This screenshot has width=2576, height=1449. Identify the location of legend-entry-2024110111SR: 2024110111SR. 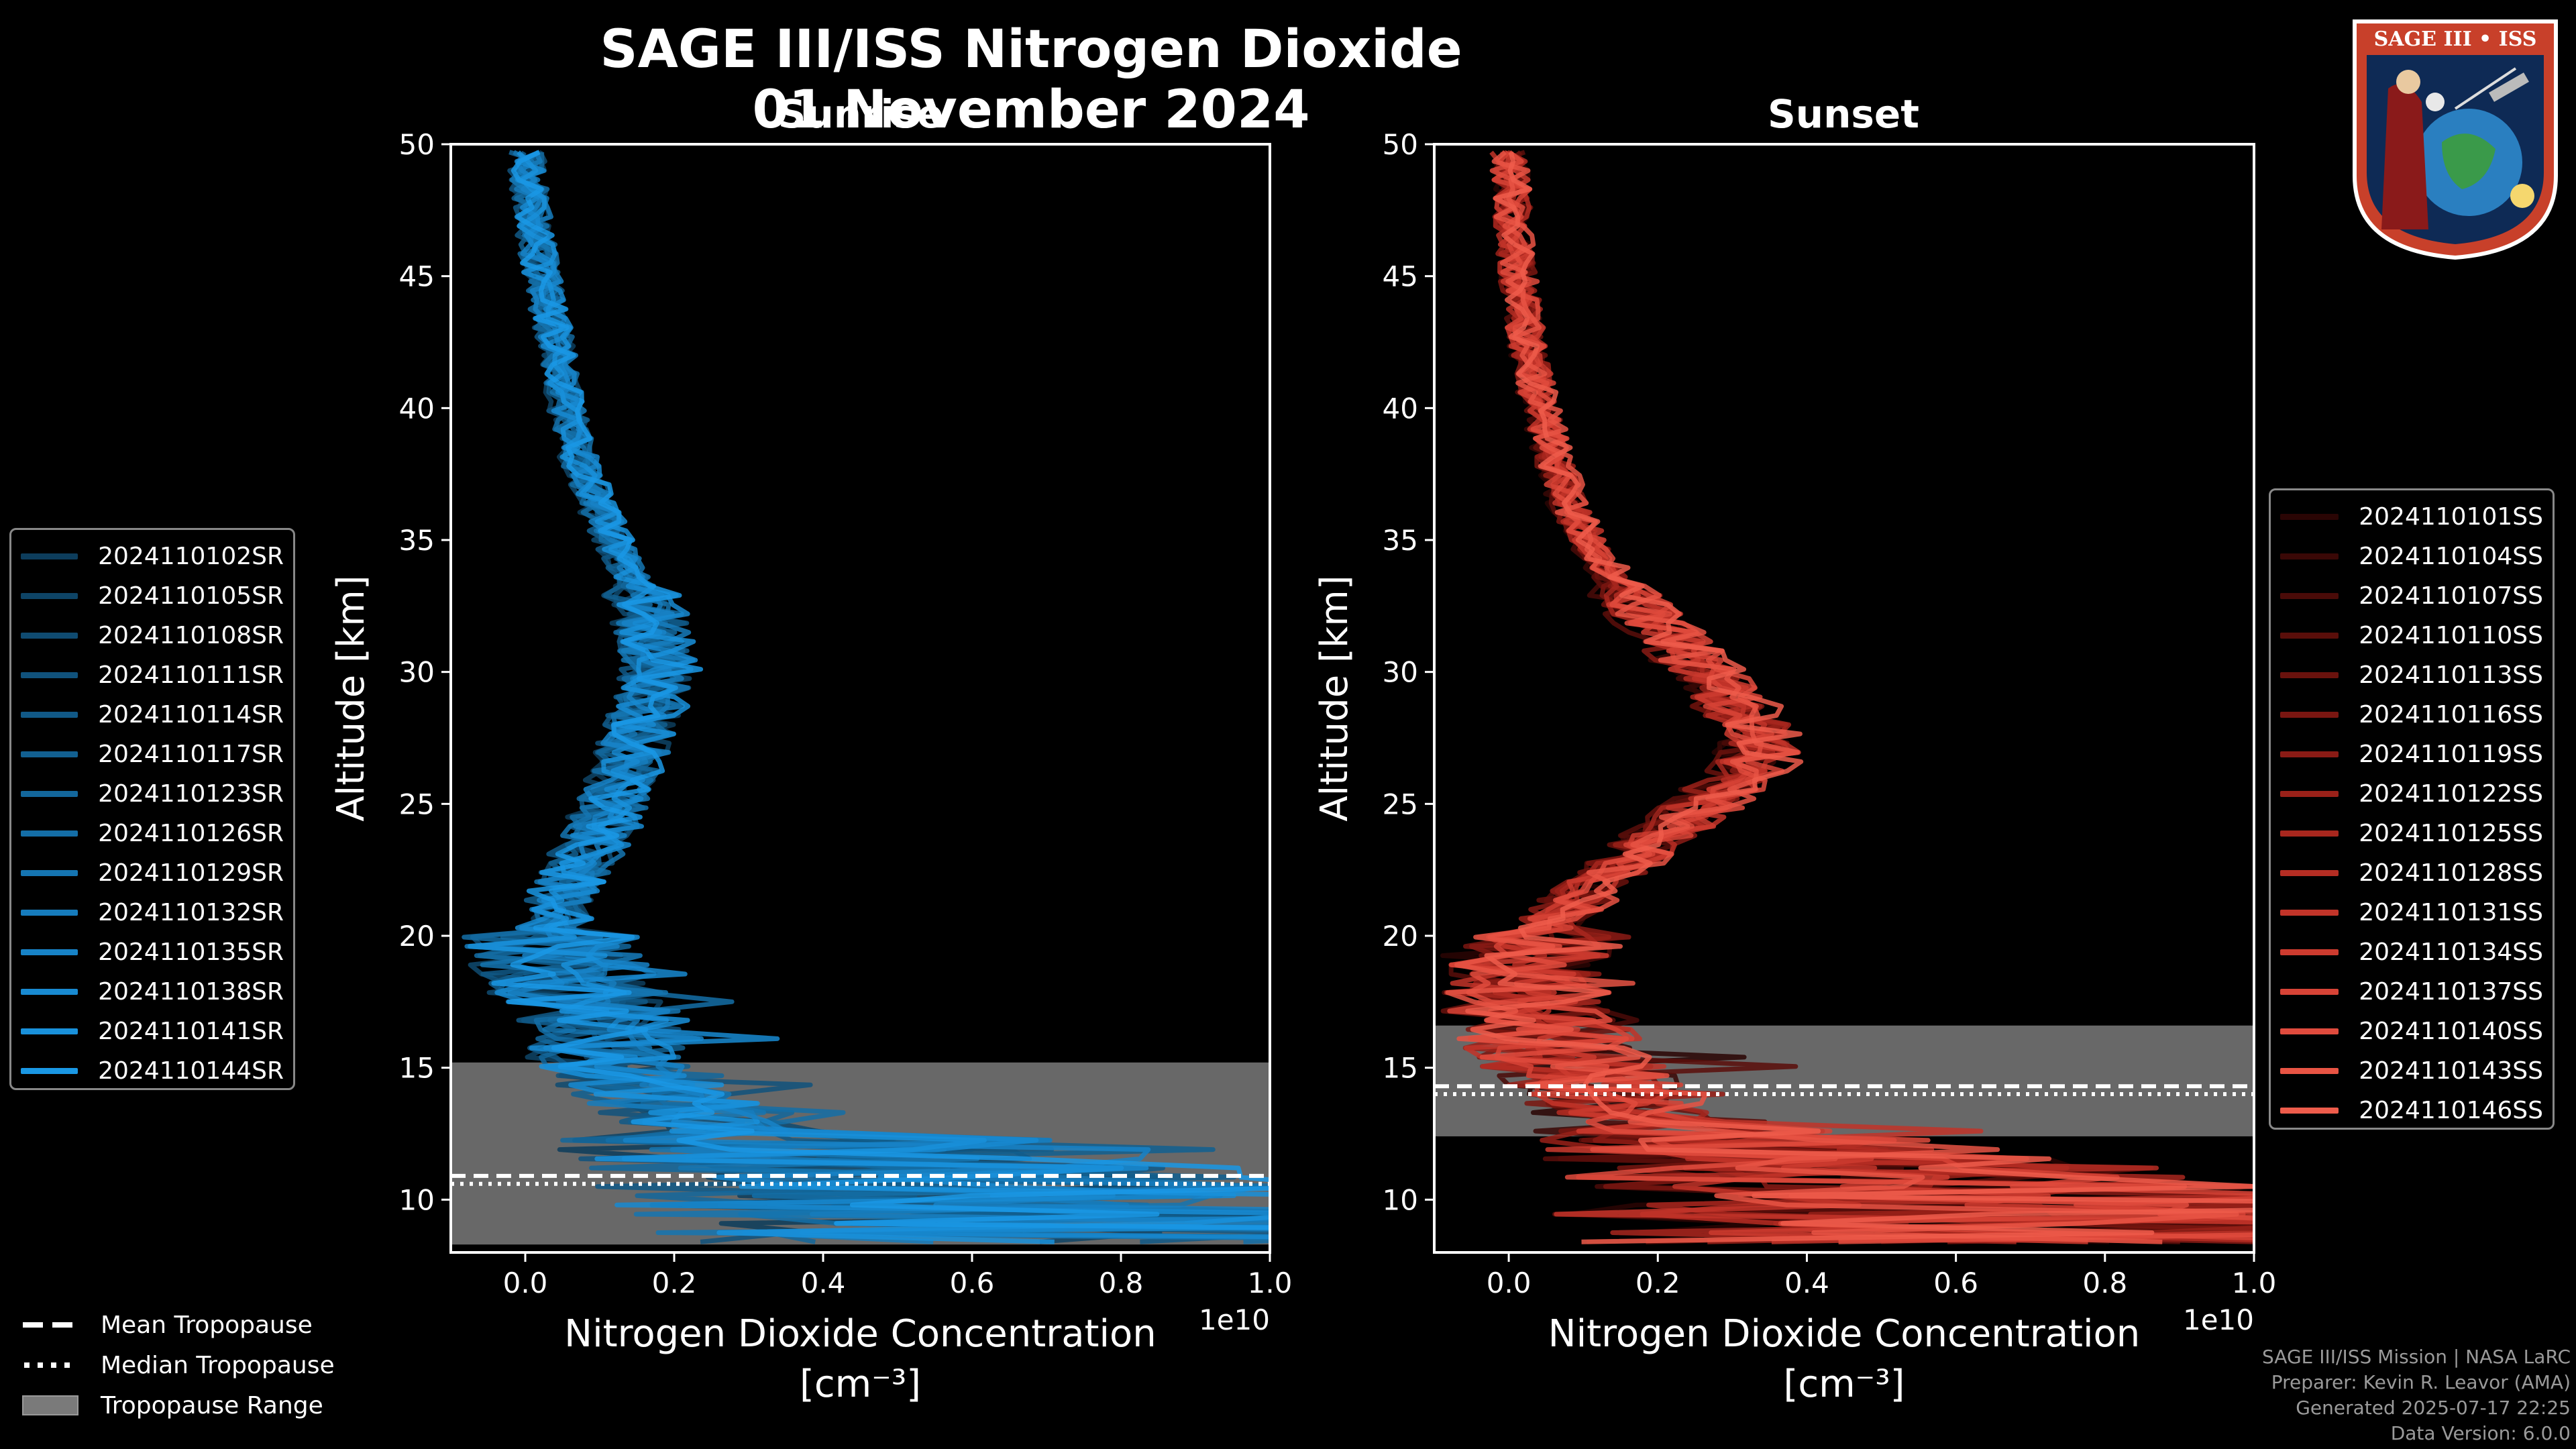
(152, 675).